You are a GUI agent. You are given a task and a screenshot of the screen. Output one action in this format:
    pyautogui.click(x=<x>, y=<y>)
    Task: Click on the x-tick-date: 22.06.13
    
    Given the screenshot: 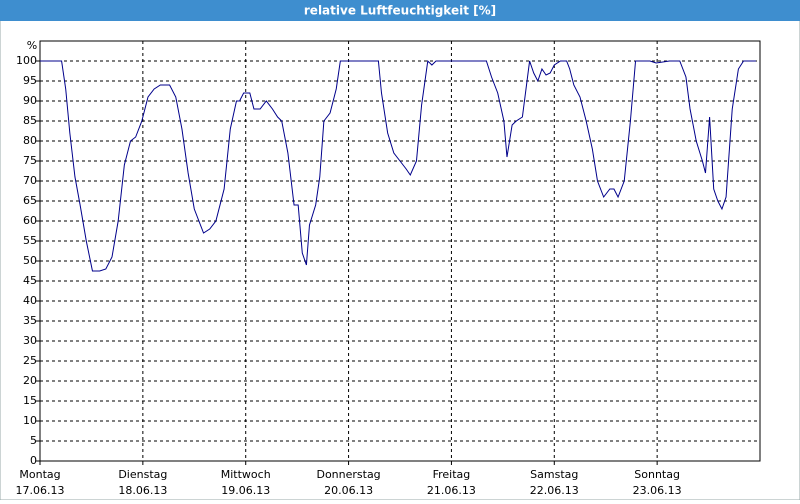 What is the action you would take?
    pyautogui.click(x=554, y=490)
    